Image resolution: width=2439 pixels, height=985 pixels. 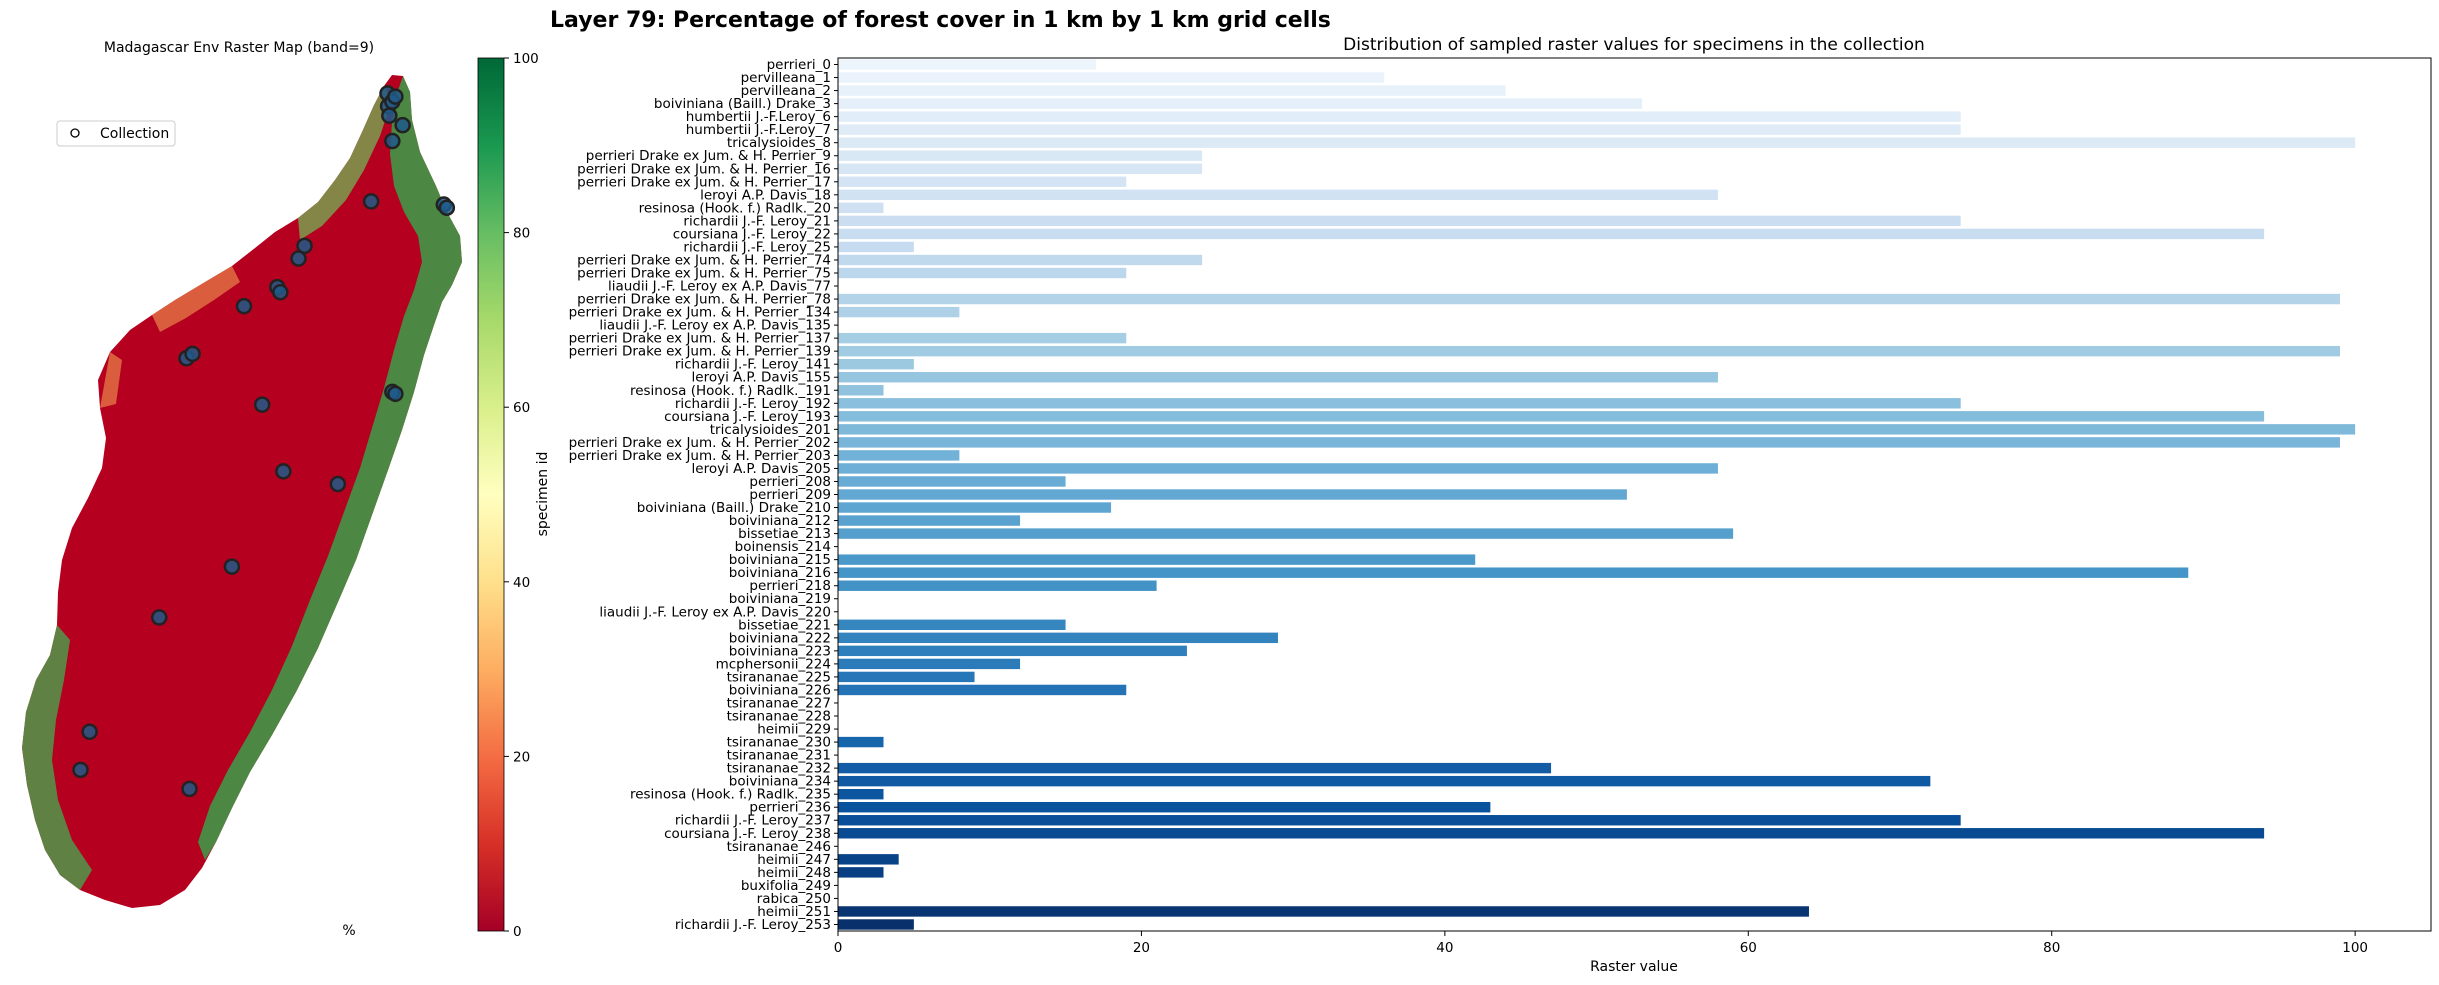 I want to click on y-tick-label: mcphersonii_224, so click(x=773, y=664).